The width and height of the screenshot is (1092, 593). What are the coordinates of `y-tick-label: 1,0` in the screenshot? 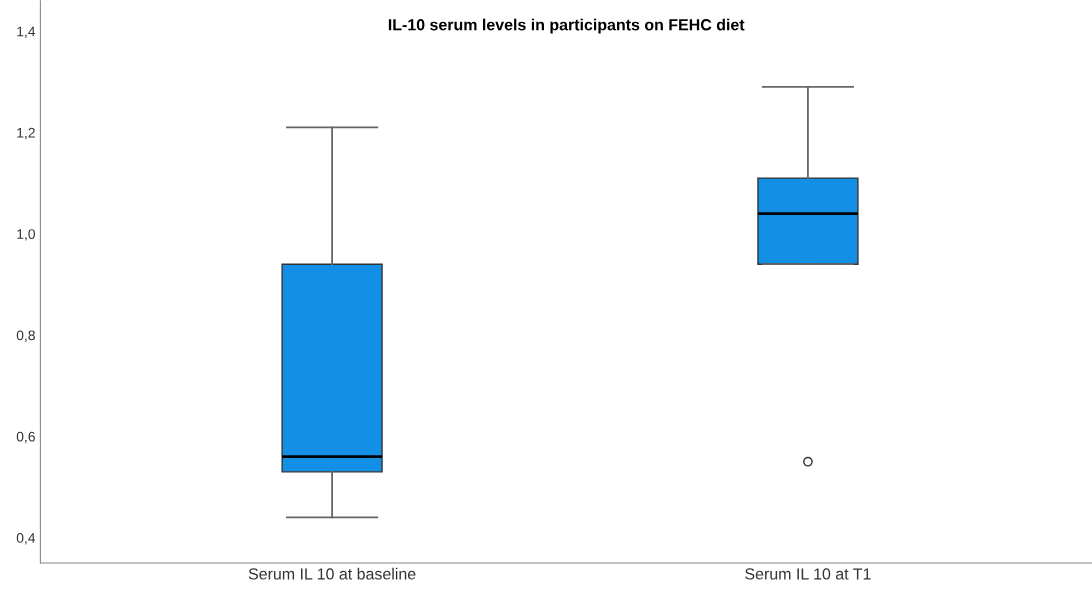 It's located at (26, 235).